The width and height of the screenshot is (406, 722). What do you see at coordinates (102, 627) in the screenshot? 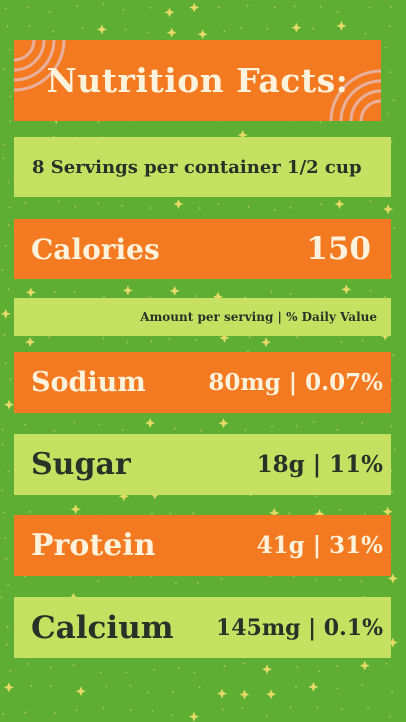
I see `calcium-label: Calcium` at bounding box center [102, 627].